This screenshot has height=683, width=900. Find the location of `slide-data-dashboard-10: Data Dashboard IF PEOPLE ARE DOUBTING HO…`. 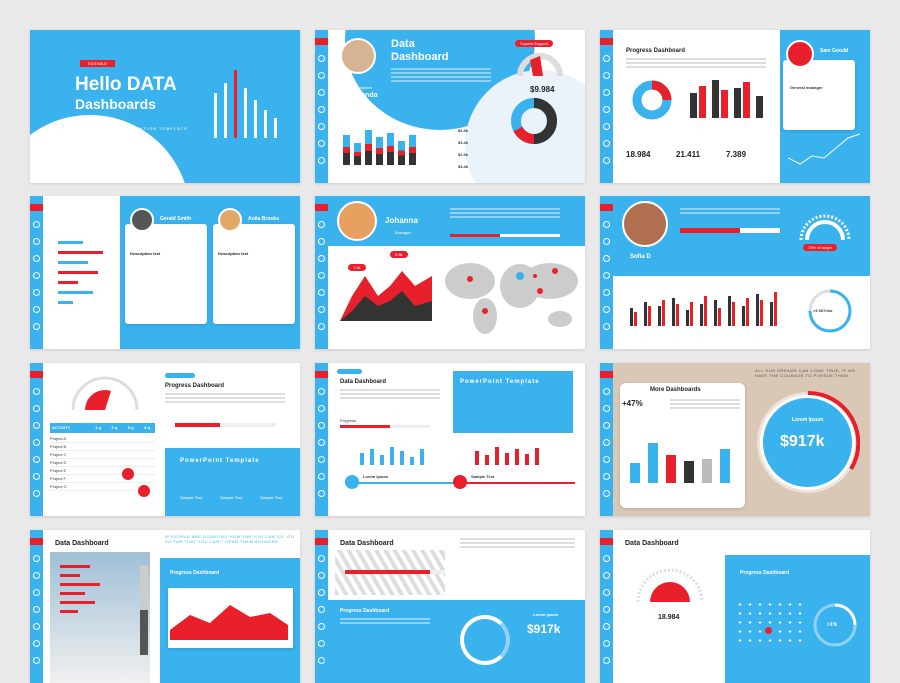

slide-data-dashboard-10: Data Dashboard IF PEOPLE ARE DOUBTING HO… is located at coordinates (165, 606).